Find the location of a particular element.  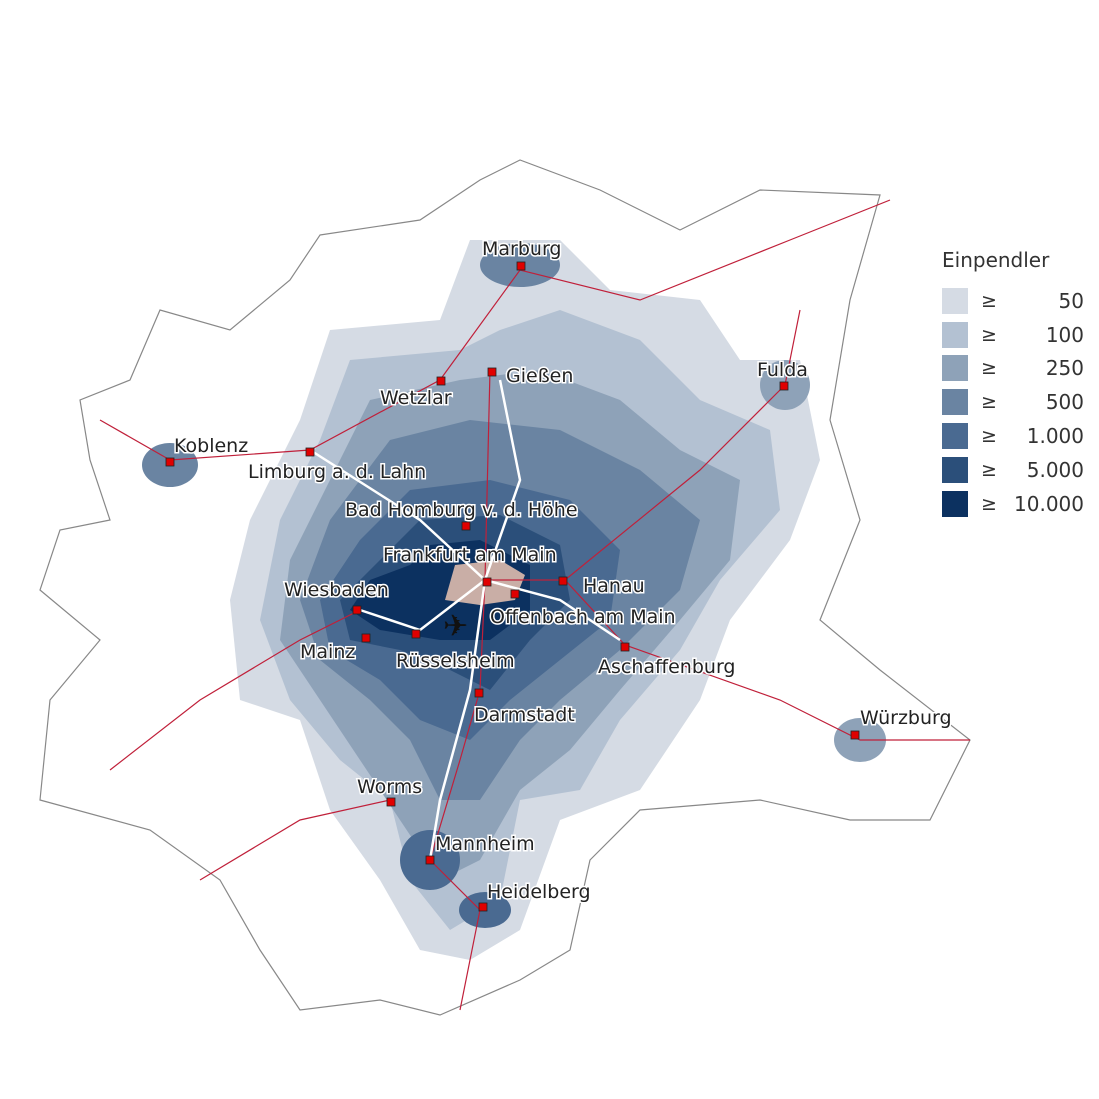

city-label: Worms is located at coordinates (389, 787).